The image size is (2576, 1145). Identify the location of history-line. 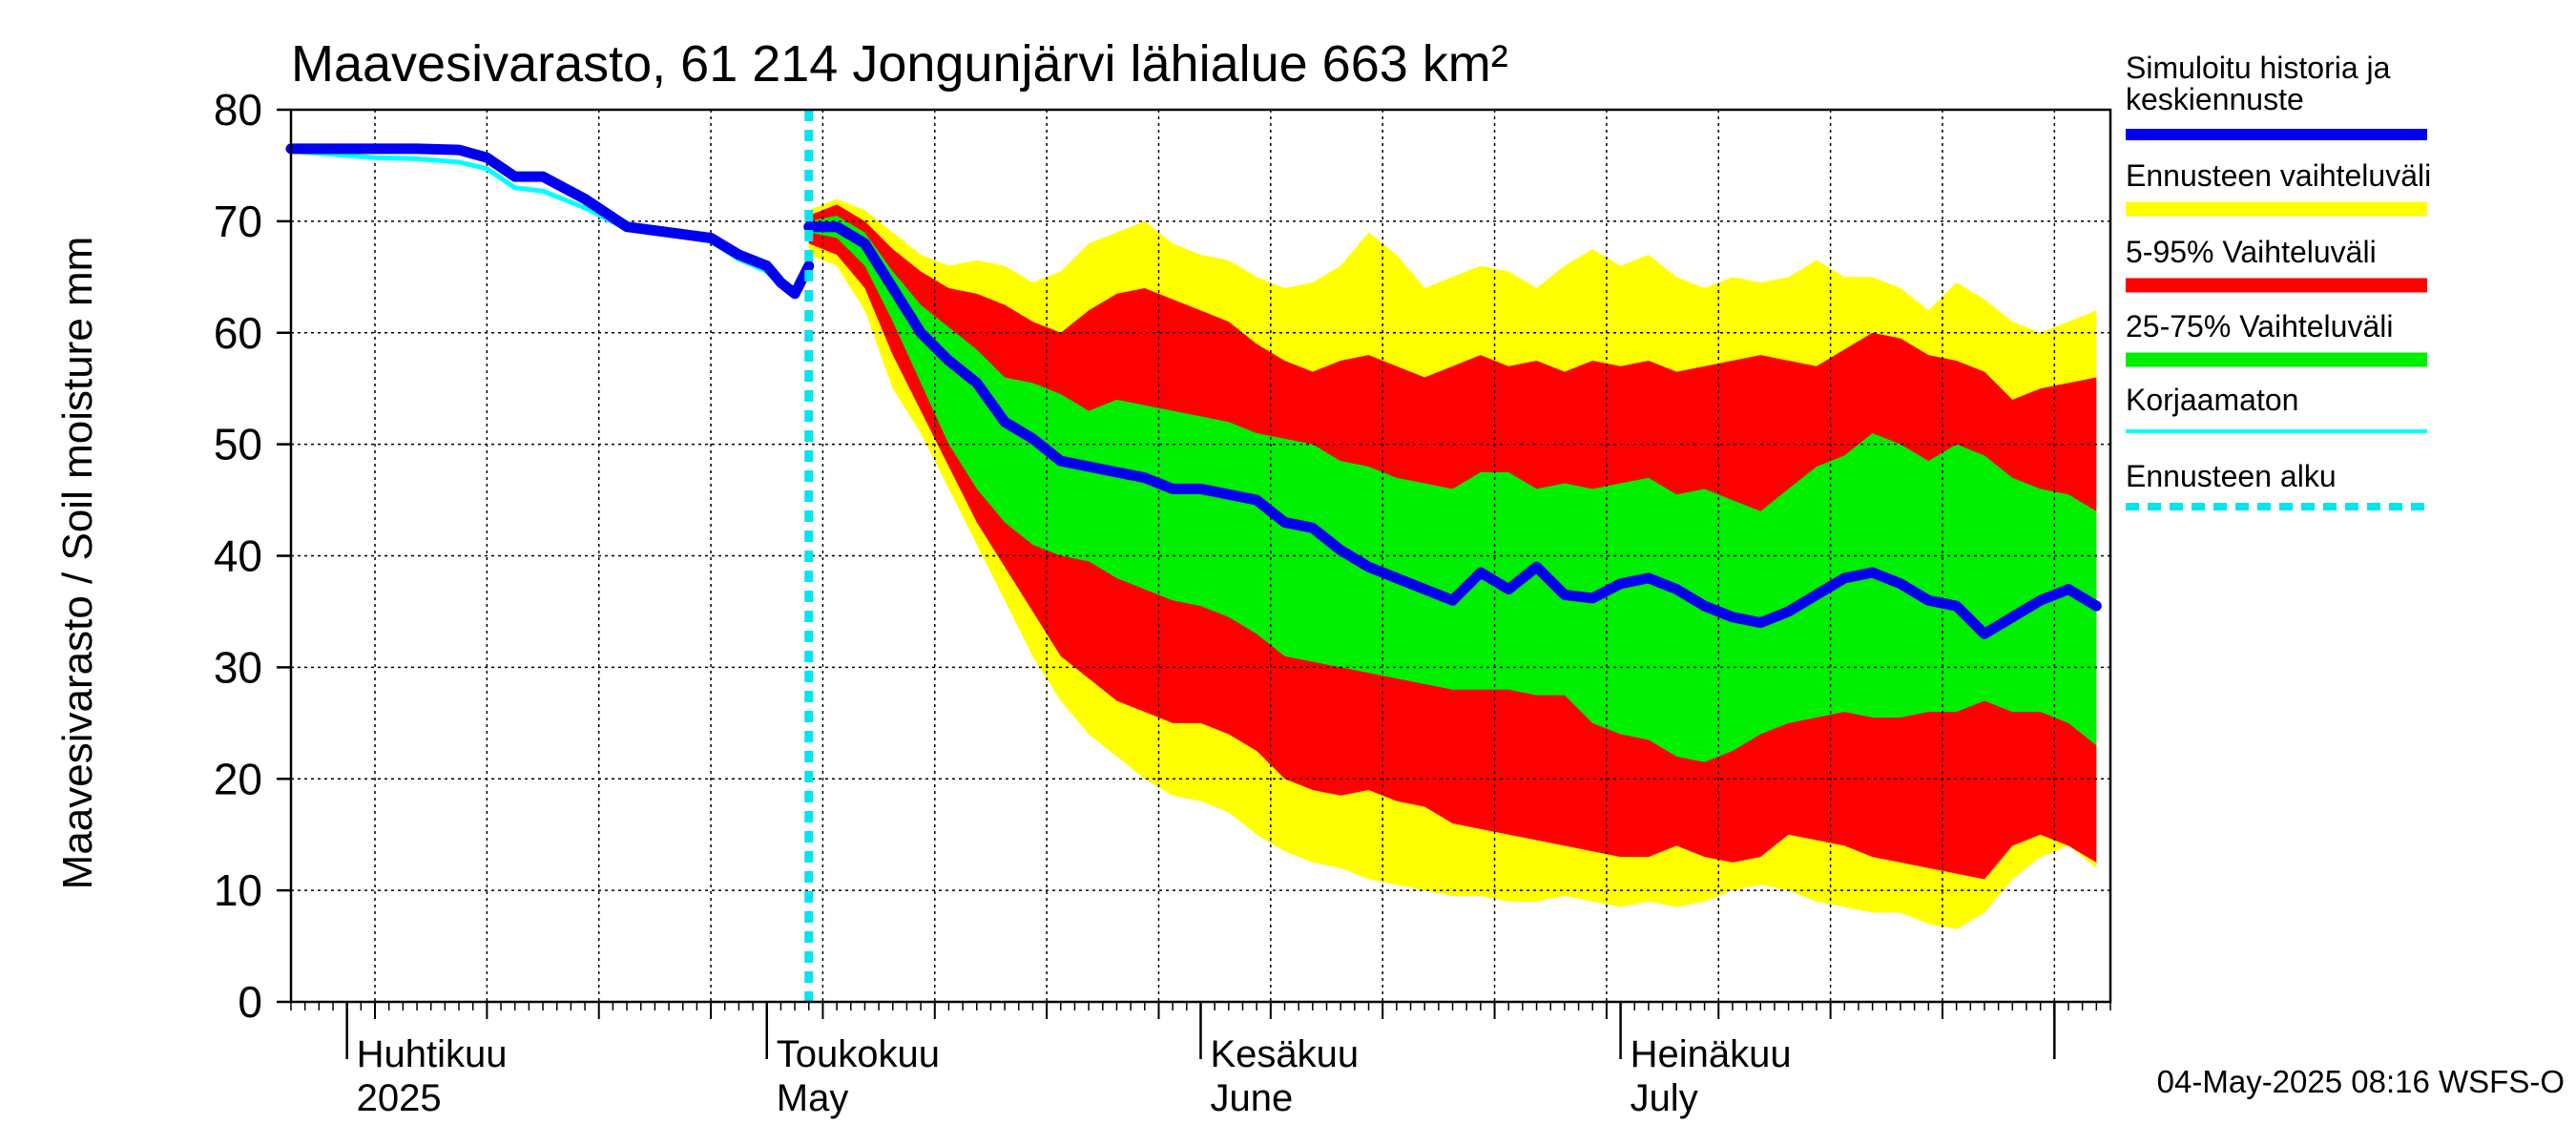
(550, 221).